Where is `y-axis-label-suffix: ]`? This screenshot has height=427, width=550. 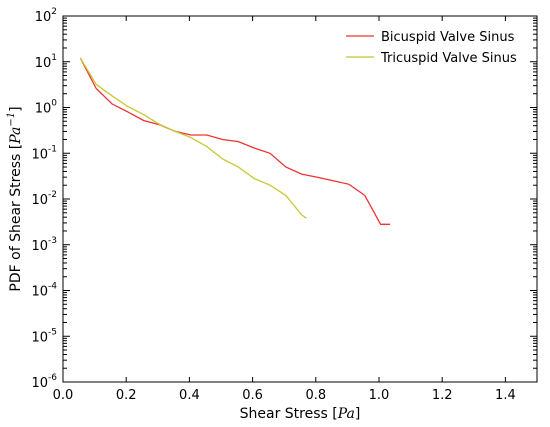 y-axis-label-suffix: ] is located at coordinates (16, 108).